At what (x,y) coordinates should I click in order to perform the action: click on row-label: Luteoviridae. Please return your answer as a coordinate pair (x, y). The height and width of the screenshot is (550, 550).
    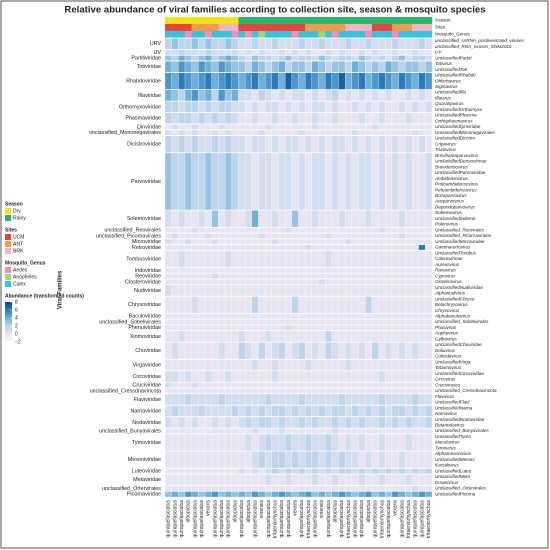
    Looking at the image, I should click on (146, 472).